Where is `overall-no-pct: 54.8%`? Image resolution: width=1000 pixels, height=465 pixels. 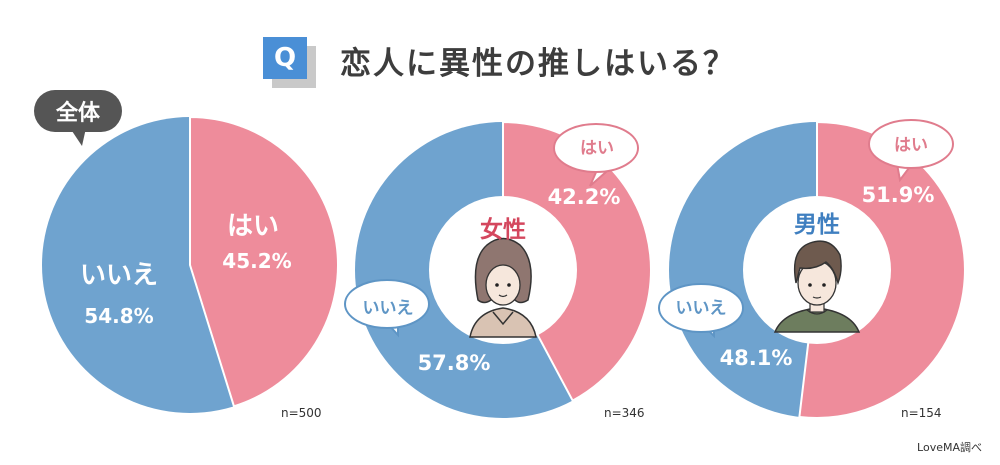 overall-no-pct: 54.8% is located at coordinates (119, 316).